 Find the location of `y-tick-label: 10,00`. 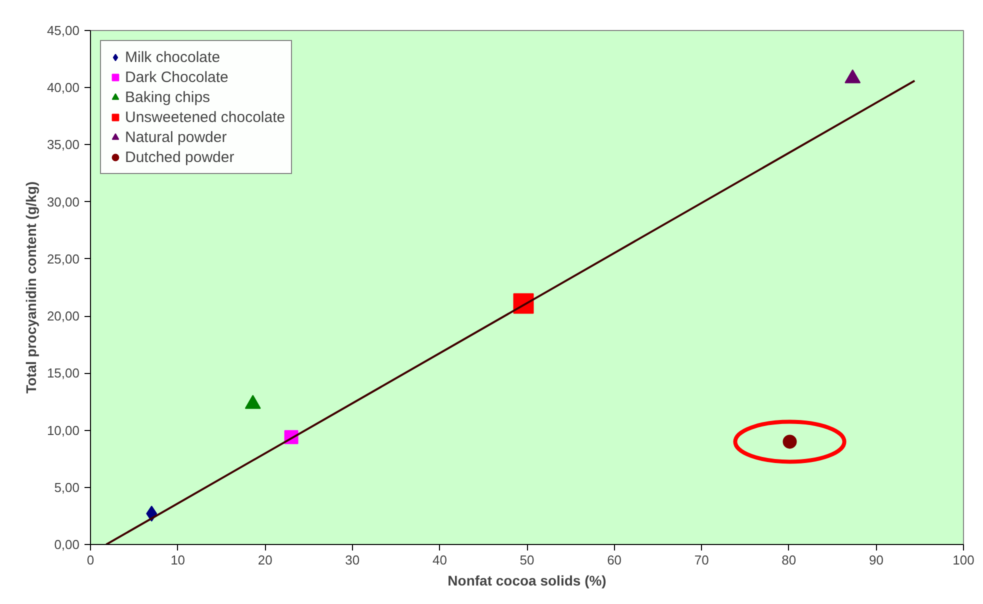

y-tick-label: 10,00 is located at coordinates (63, 430).